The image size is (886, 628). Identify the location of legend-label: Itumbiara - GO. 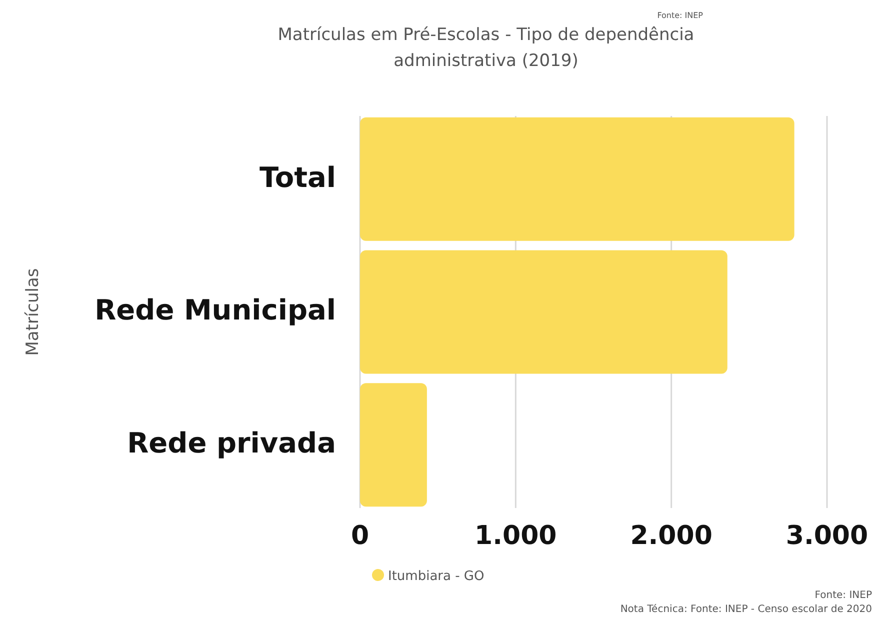
(436, 576).